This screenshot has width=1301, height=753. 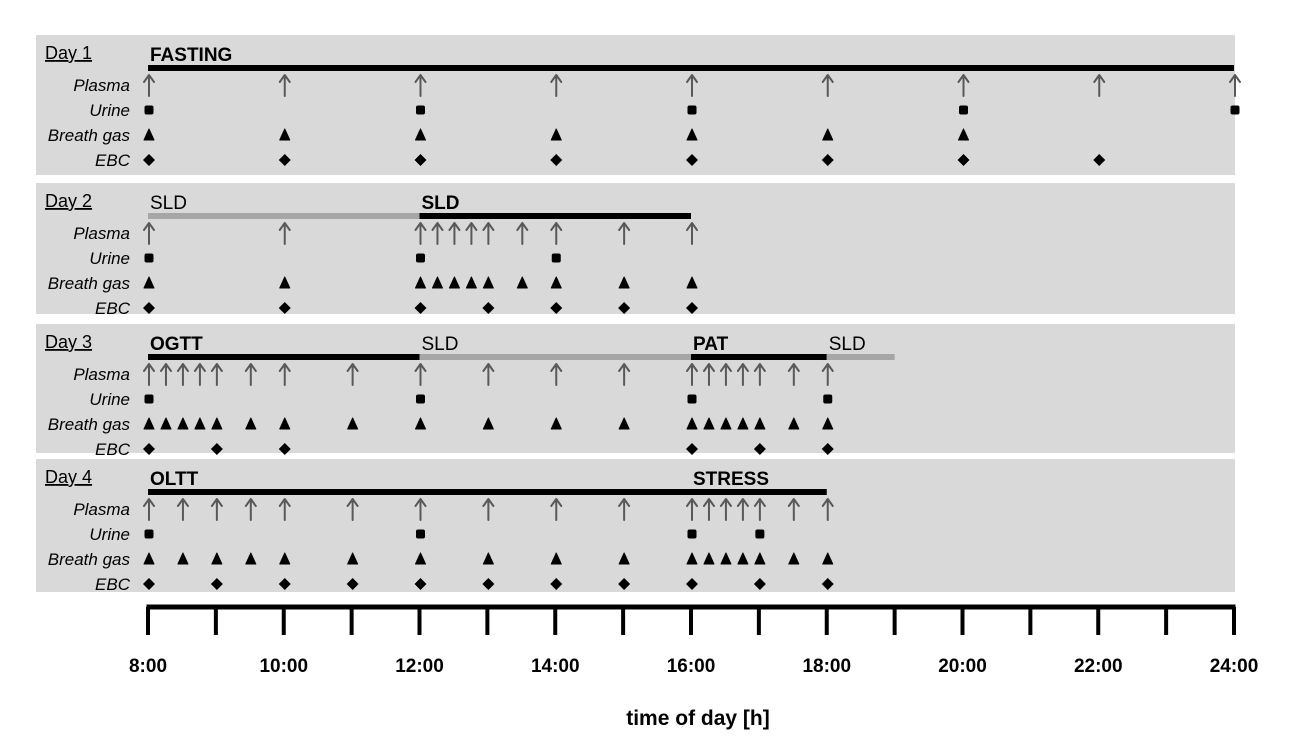 What do you see at coordinates (68, 201) in the screenshot?
I see `day-label: Day 2` at bounding box center [68, 201].